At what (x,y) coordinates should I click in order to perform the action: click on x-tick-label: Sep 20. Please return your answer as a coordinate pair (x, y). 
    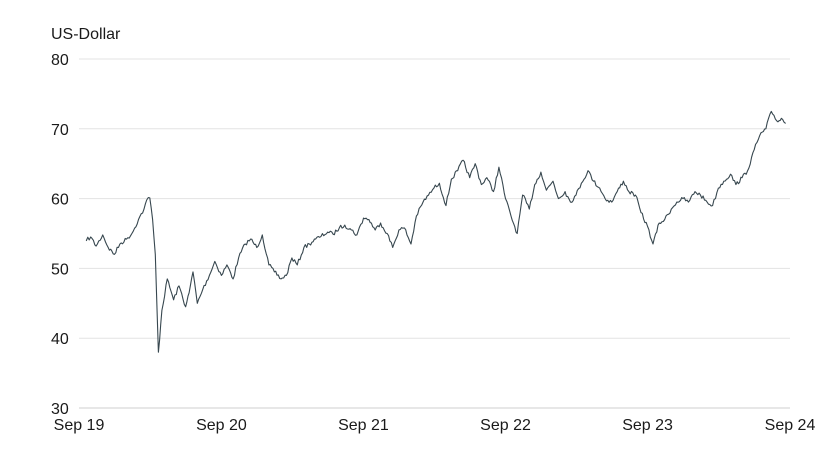
    Looking at the image, I should click on (221, 425).